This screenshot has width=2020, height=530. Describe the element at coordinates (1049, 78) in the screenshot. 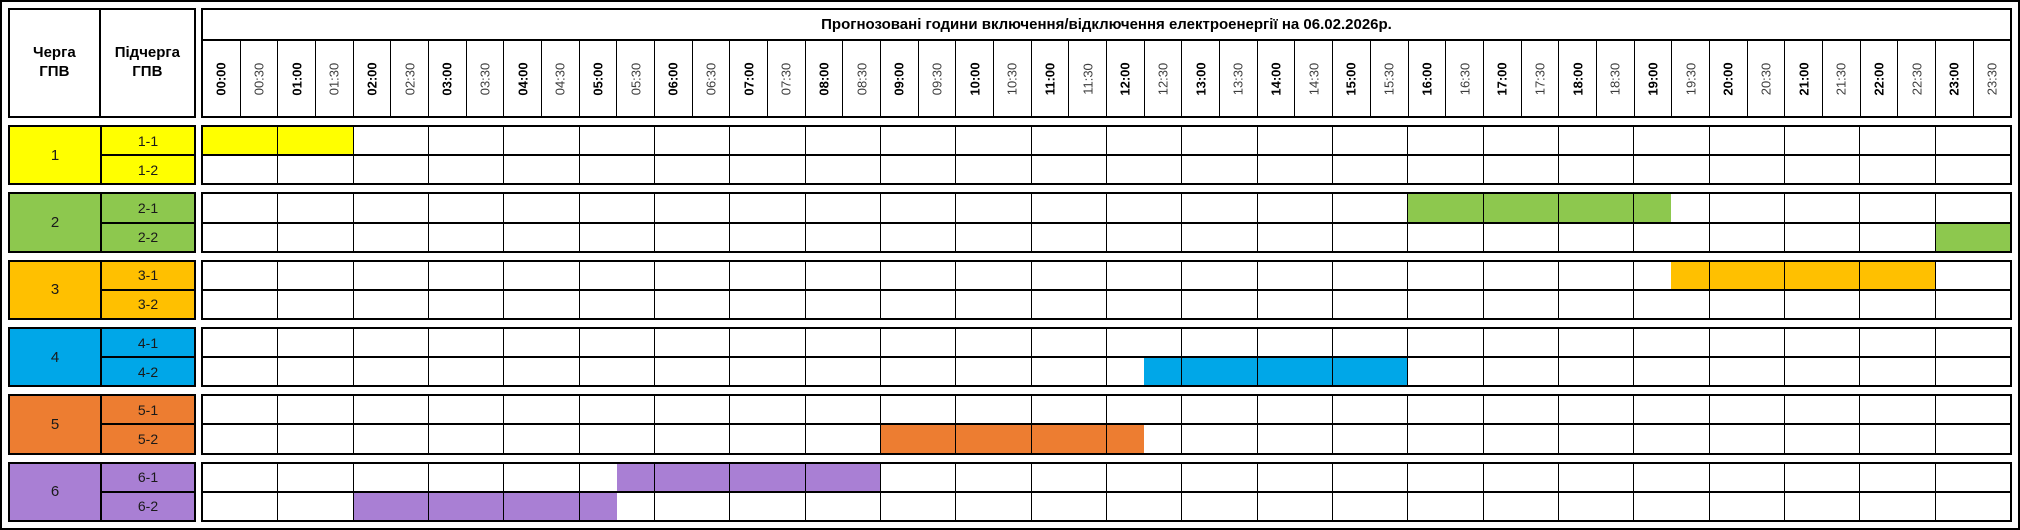

I see `time-label-1100: 11:00` at that location.